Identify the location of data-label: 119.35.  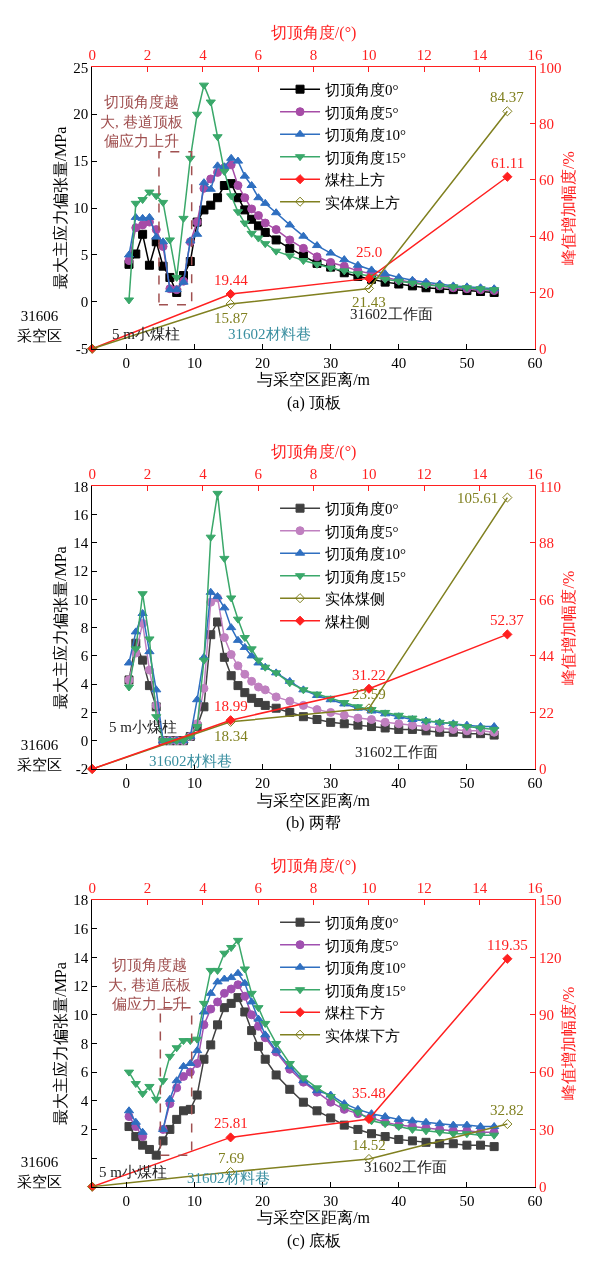
(507, 945).